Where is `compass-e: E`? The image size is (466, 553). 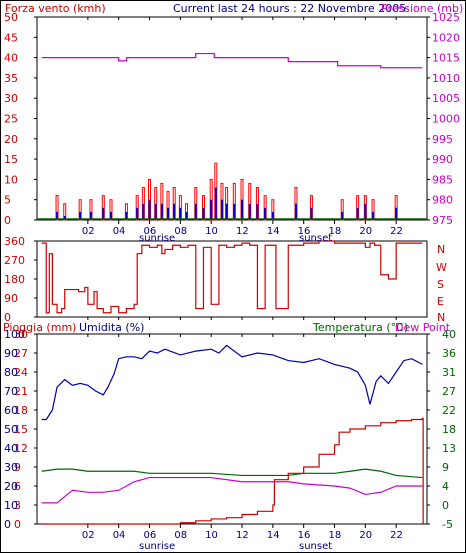
compass-e: E is located at coordinates (440, 301).